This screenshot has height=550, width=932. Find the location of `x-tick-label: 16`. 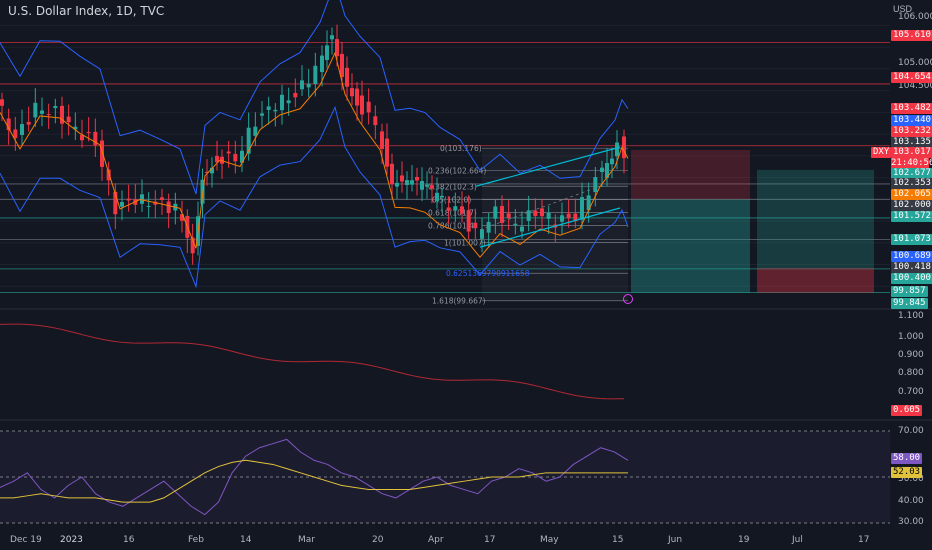

x-tick-label: 16 is located at coordinates (129, 540).